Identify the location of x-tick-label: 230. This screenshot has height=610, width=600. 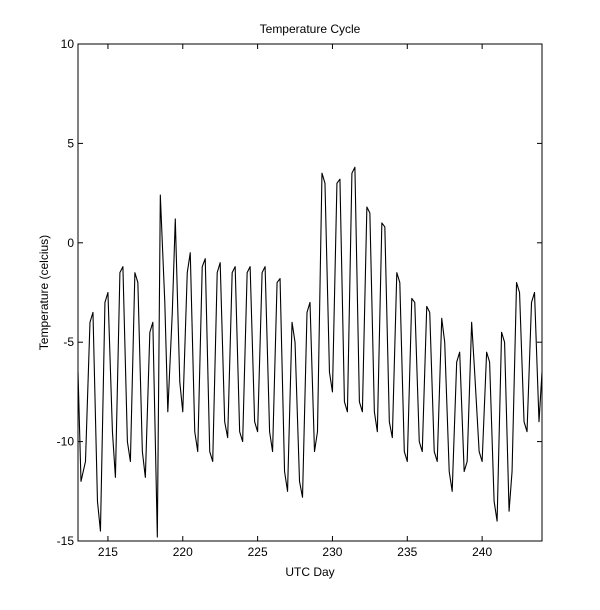
(332, 552).